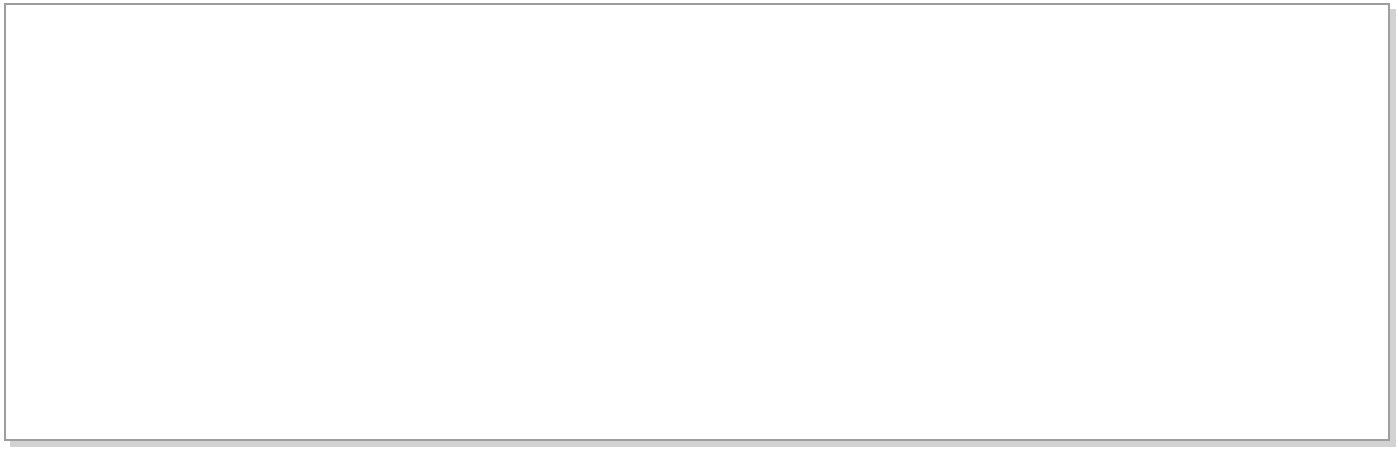  What do you see at coordinates (699, 417) in the screenshot?
I see `chart-legend` at bounding box center [699, 417].